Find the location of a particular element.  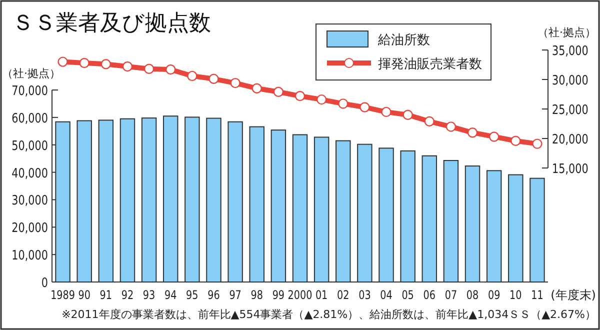

y2-tick-label: 35,000 is located at coordinates (570, 50).